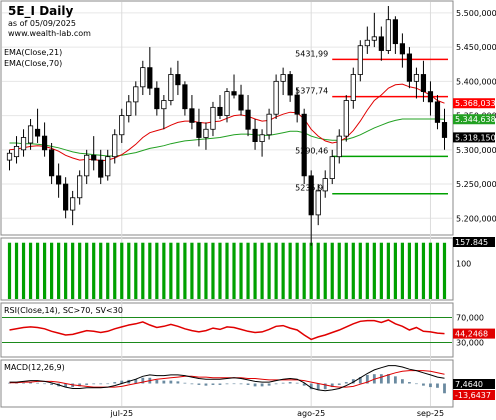 The image size is (496, 420). Describe the element at coordinates (476, 81) in the screenshot. I see `price-tick-label: 5.400,000` at that location.